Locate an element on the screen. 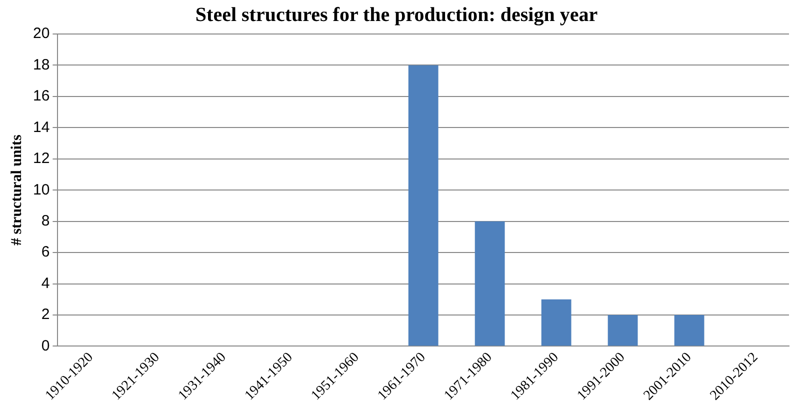 This screenshot has height=407, width=795. y-axis-title: # structural units is located at coordinates (16, 190).